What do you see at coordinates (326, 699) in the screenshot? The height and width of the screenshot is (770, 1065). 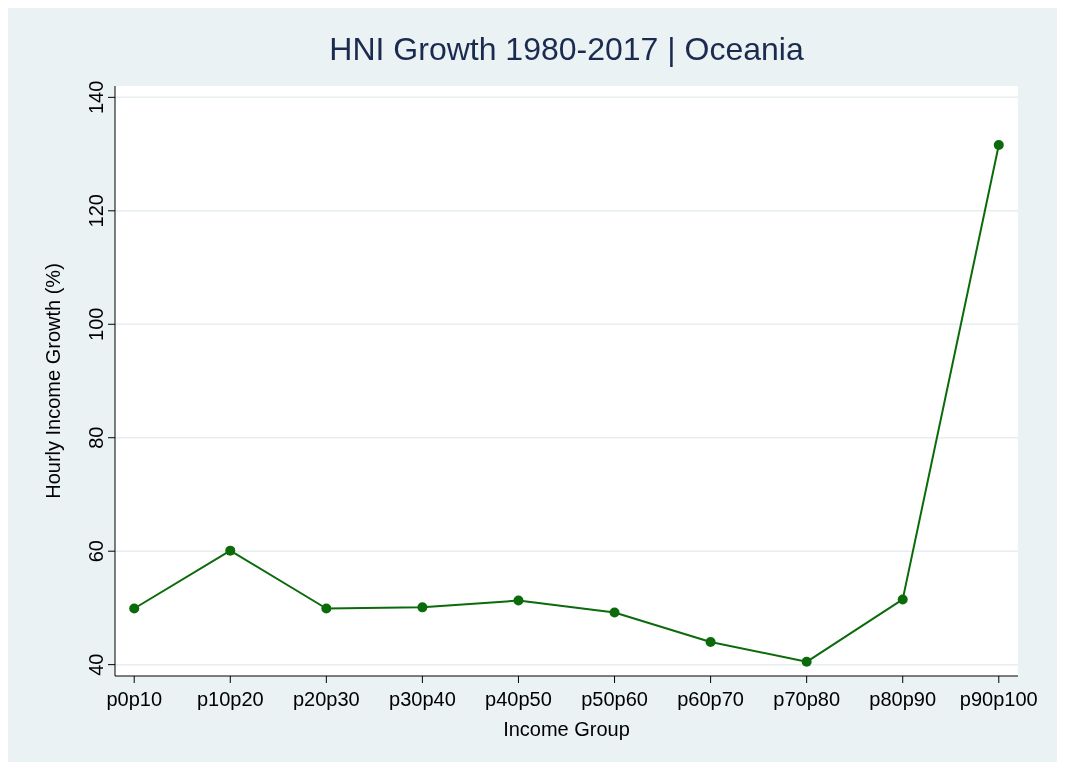 I see `x-tick-label: p20p30` at bounding box center [326, 699].